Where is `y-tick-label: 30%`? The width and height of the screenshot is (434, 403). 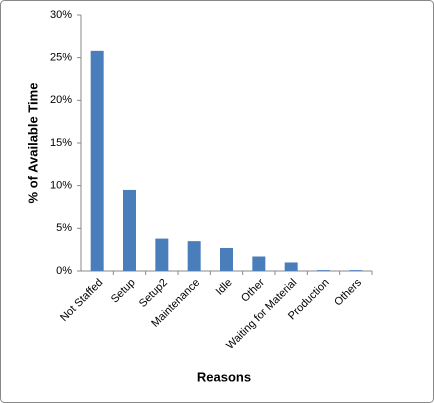 y-tick-label: 30% is located at coordinates (61, 15).